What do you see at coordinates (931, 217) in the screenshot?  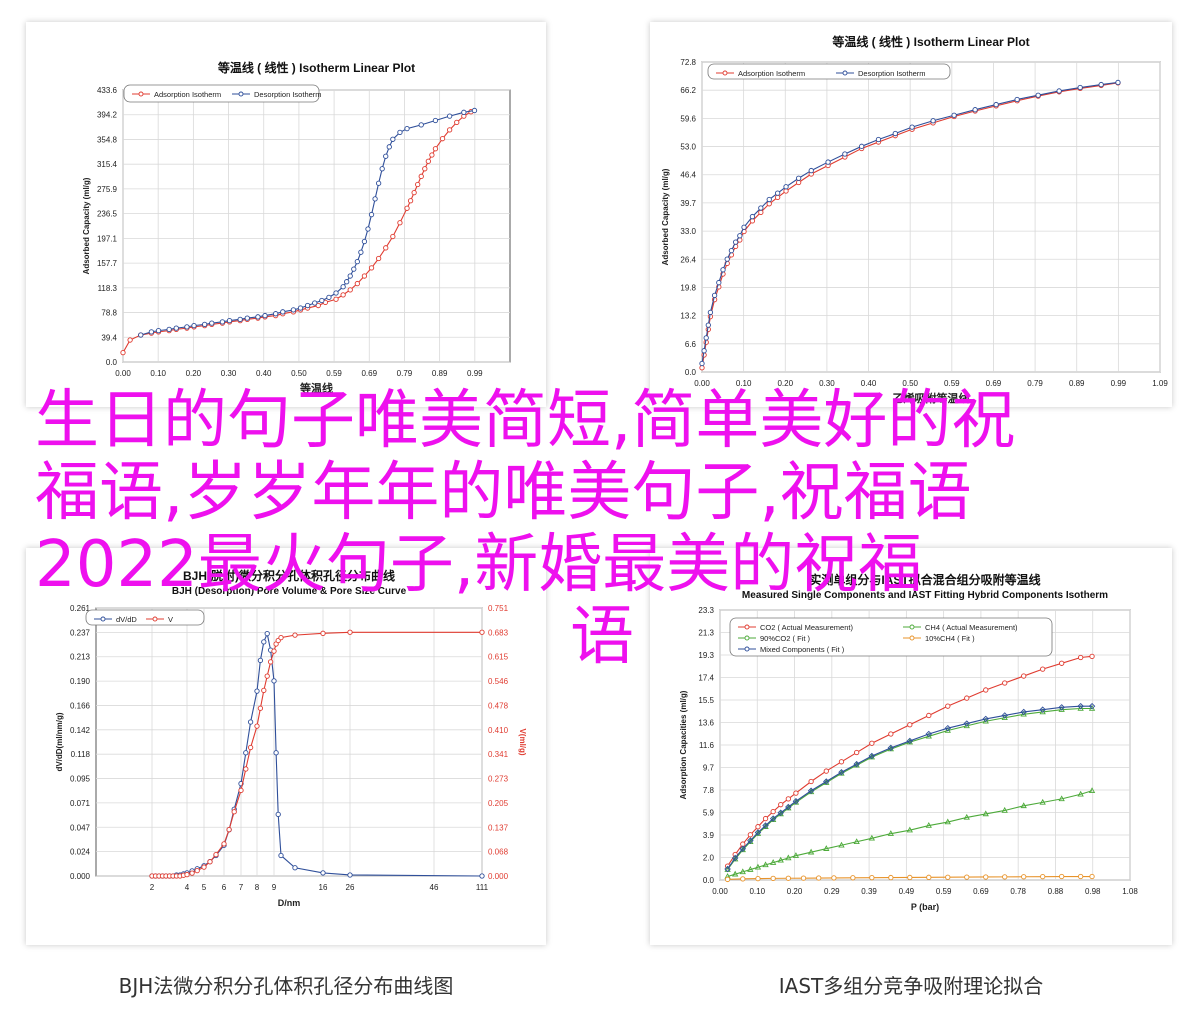 I see `plot-area` at bounding box center [931, 217].